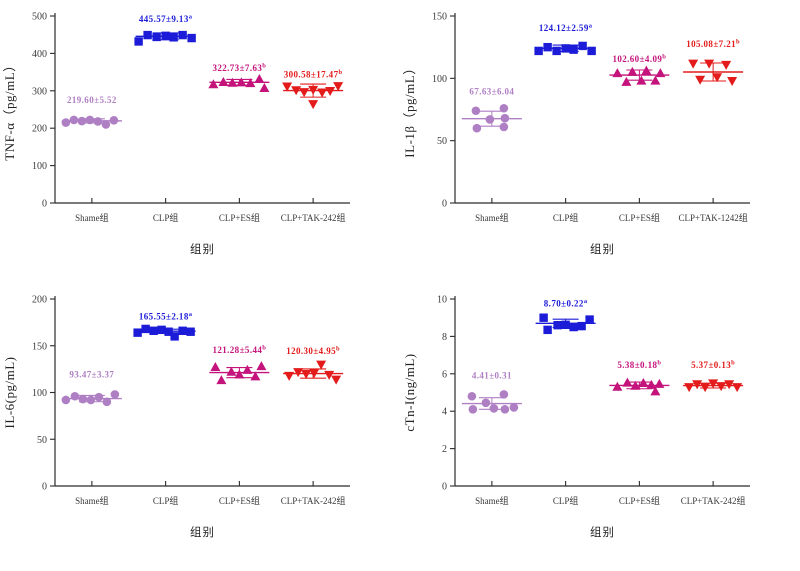 The height and width of the screenshot is (571, 800). Describe the element at coordinates (91, 112) in the screenshot. I see `group-series: 219.60±5.52` at that location.